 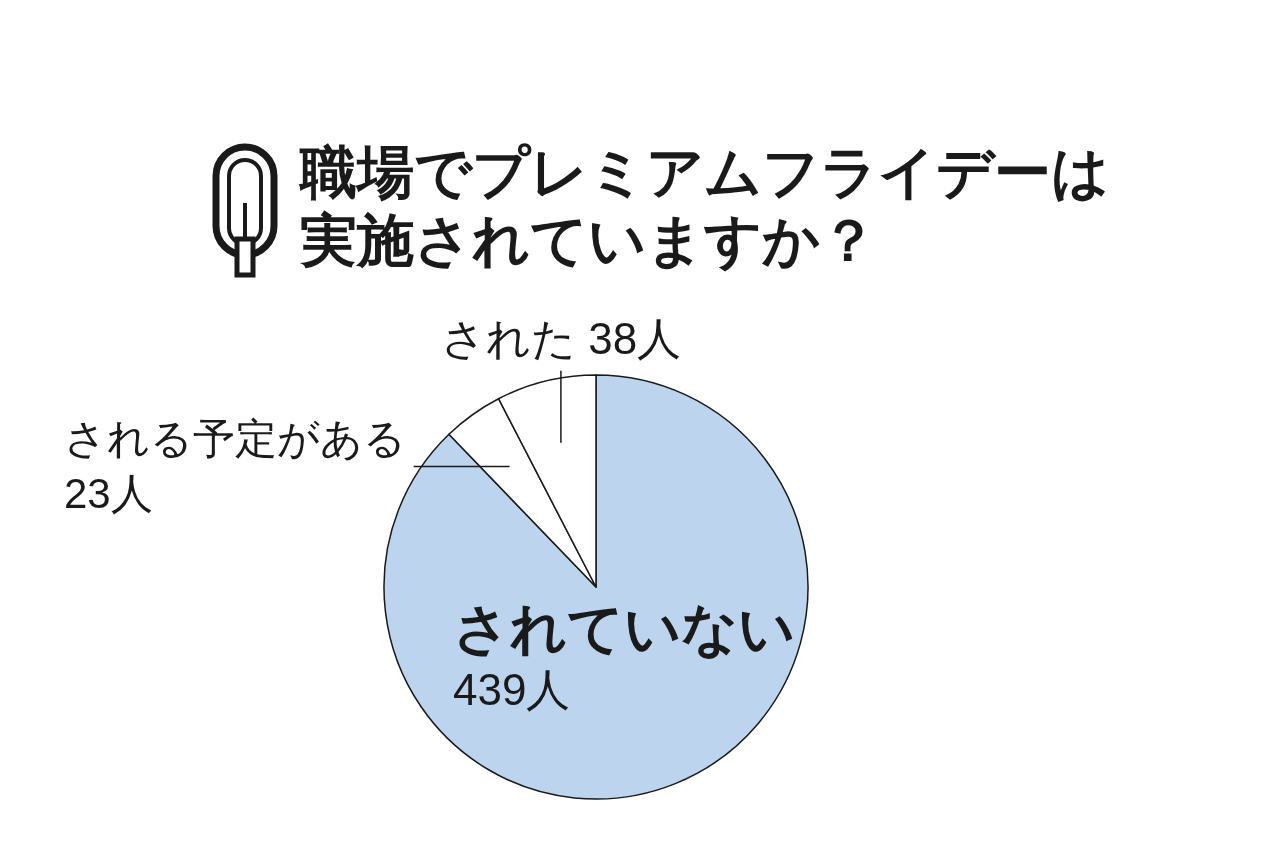 I want to click on slice-label: された 38人, so click(x=561, y=338).